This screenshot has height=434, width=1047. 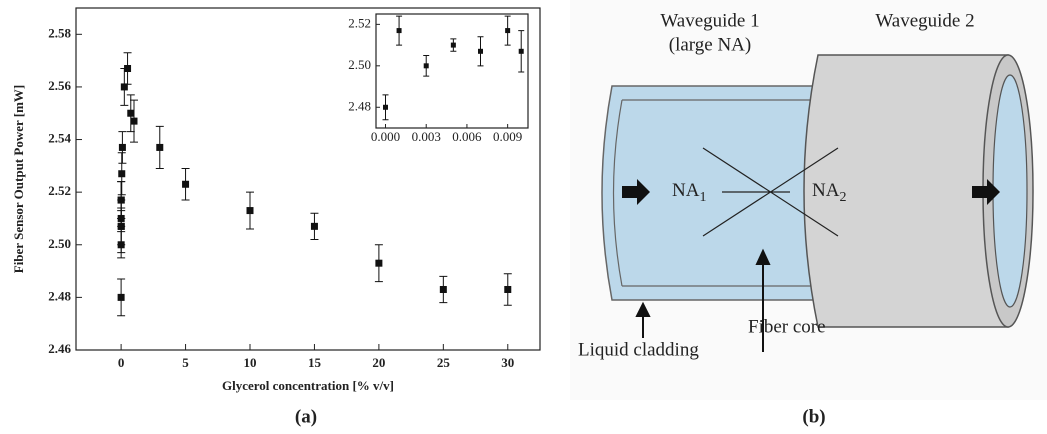 What do you see at coordinates (710, 44) in the screenshot?
I see `label: (large NA)` at bounding box center [710, 44].